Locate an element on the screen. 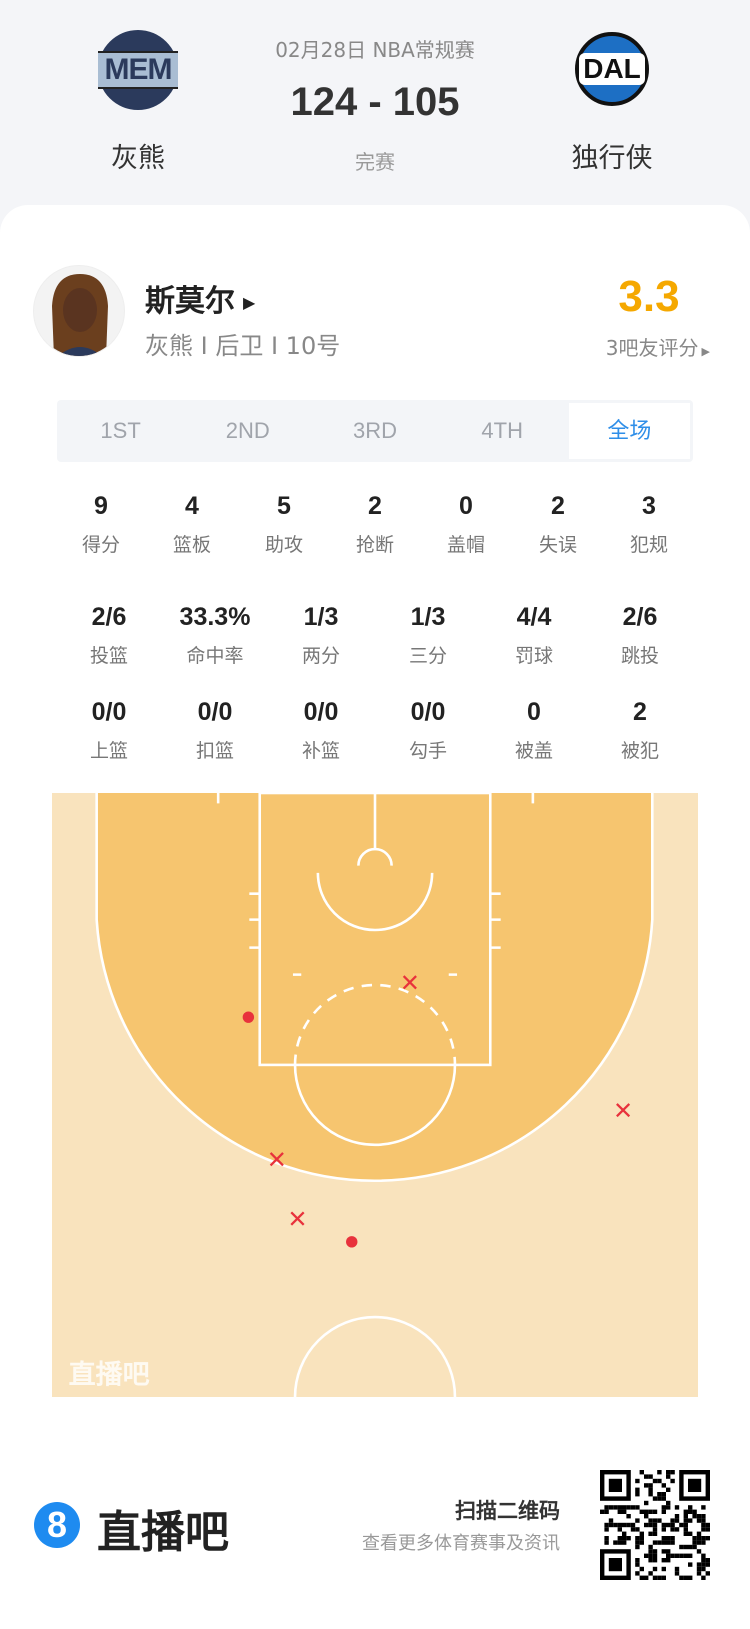 Image resolution: width=750 pixels, height=1629 pixels. stat-label: 被犯 is located at coordinates (640, 751).